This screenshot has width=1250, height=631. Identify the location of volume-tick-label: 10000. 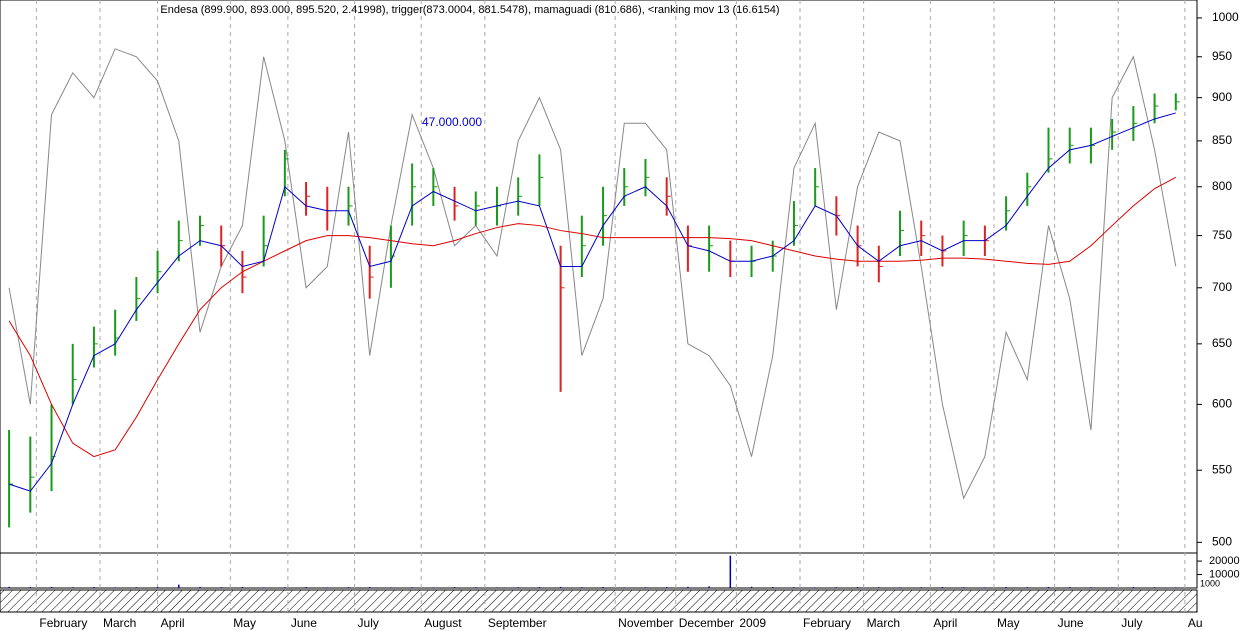
(1224, 574).